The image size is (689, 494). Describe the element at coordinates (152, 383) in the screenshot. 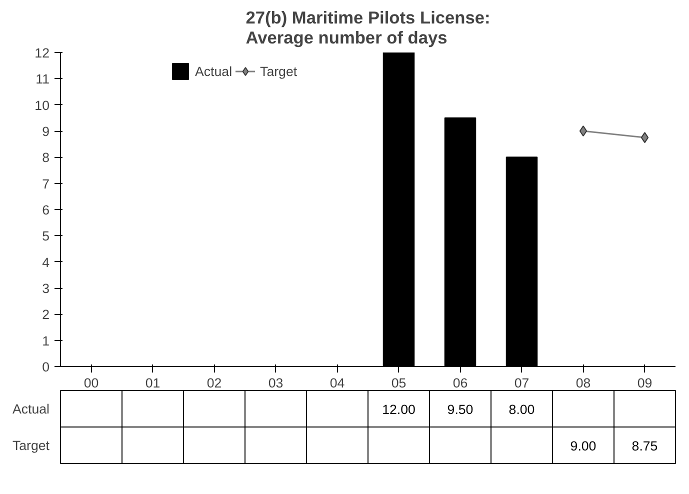

I see `x-tick-label: 01` at that location.